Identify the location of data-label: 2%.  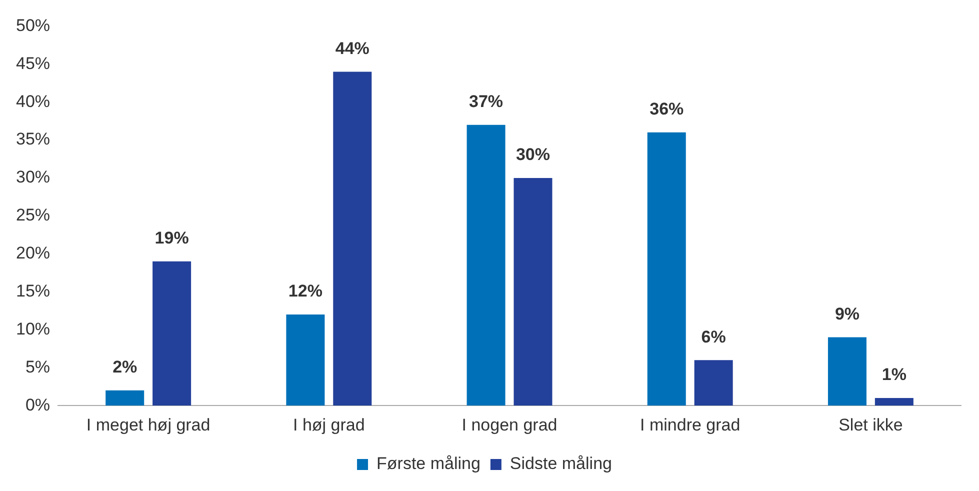
(125, 367).